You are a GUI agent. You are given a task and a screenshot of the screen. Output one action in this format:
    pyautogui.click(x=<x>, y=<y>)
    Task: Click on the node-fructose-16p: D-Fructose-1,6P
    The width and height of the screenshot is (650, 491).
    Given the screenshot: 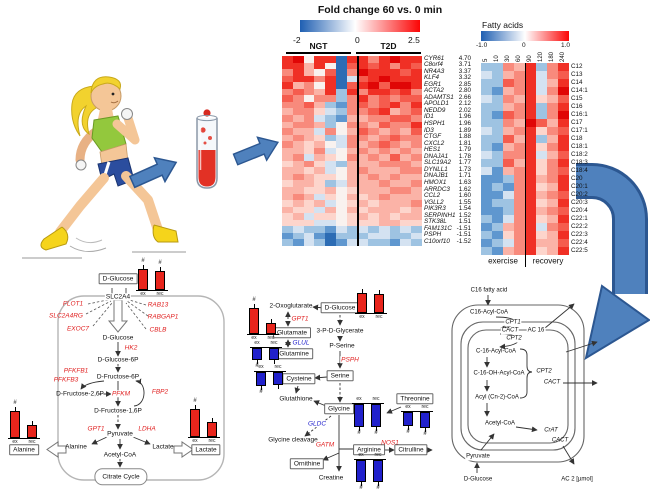 What is the action you would take?
    pyautogui.click(x=118, y=411)
    